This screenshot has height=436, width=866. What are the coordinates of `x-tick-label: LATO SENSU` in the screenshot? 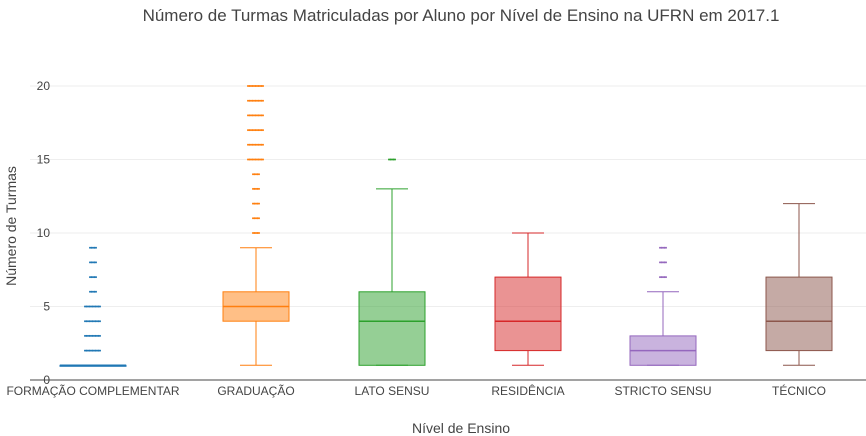 It's located at (392, 391).